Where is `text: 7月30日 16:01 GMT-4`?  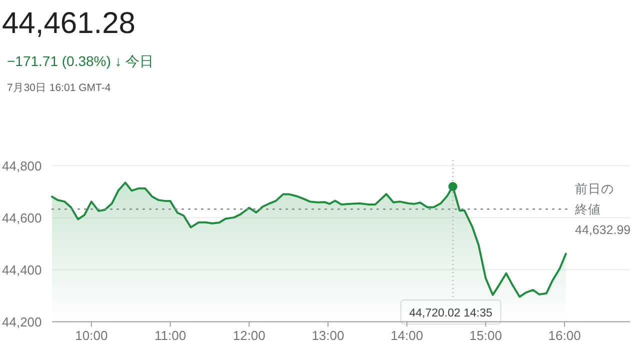 text: 7月30日 16:01 GMT-4 is located at coordinates (59, 88).